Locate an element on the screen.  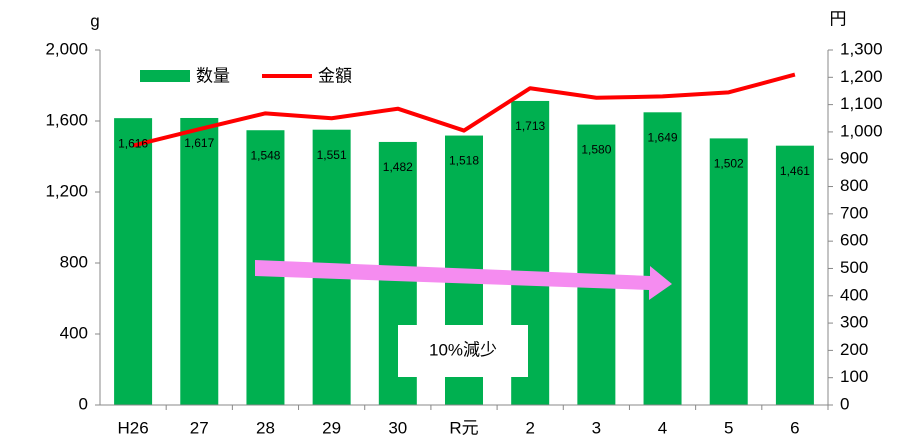
x-tick-label: 3 is located at coordinates (596, 427).